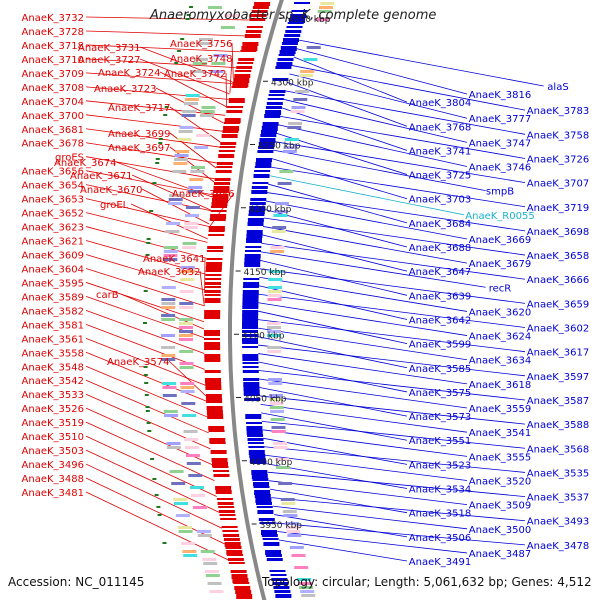  Describe the element at coordinates (53, 130) in the screenshot. I see `gene-label: AnaeK_3681` at that location.